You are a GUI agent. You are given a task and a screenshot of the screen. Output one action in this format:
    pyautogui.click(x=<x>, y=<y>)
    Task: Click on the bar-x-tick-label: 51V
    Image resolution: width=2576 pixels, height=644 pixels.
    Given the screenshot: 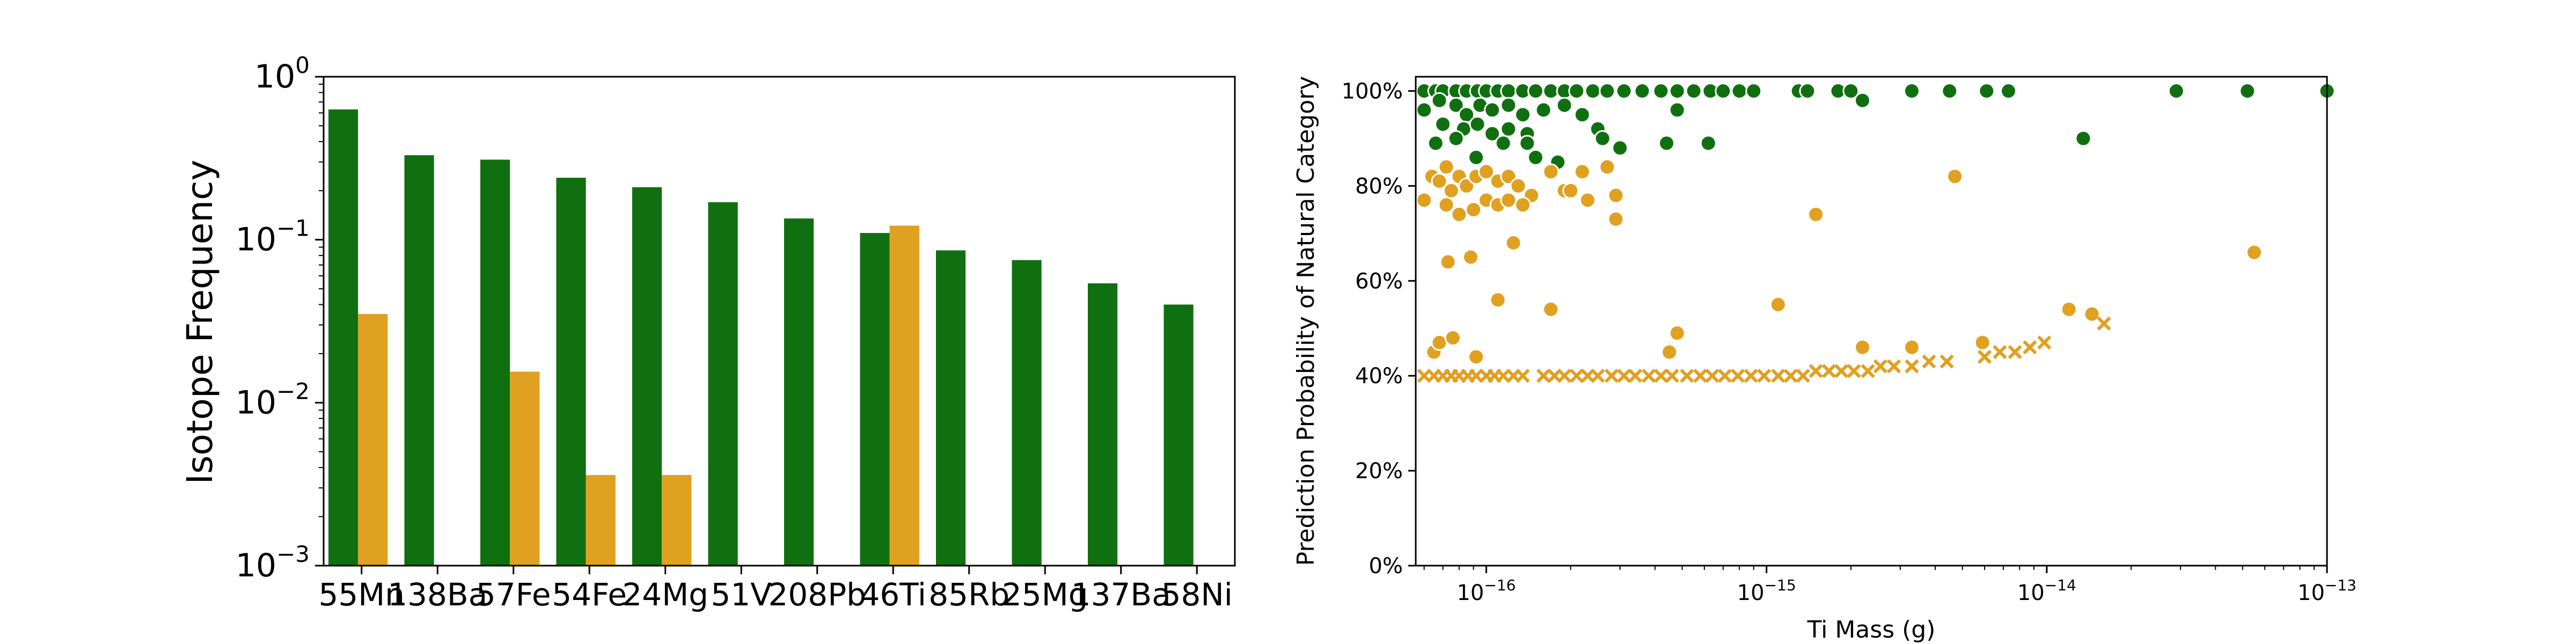 What is the action you would take?
    pyautogui.click(x=741, y=594)
    